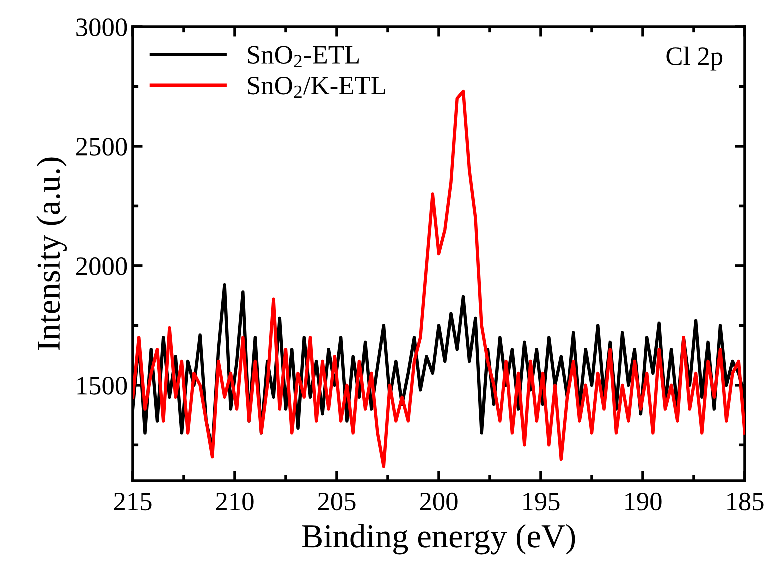 This screenshot has width=769, height=575. Describe the element at coordinates (304, 57) in the screenshot. I see `legend-label: SnO$_{2}$-ETL` at that location.